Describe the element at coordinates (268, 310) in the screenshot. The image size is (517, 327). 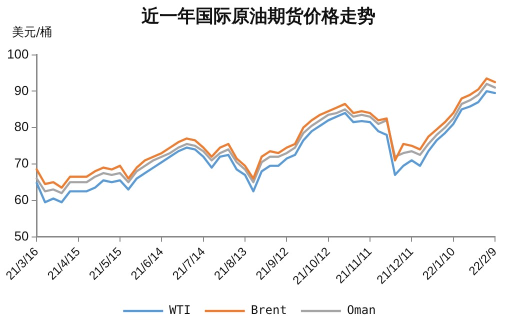
I see `legend-label: Brent` at that location.